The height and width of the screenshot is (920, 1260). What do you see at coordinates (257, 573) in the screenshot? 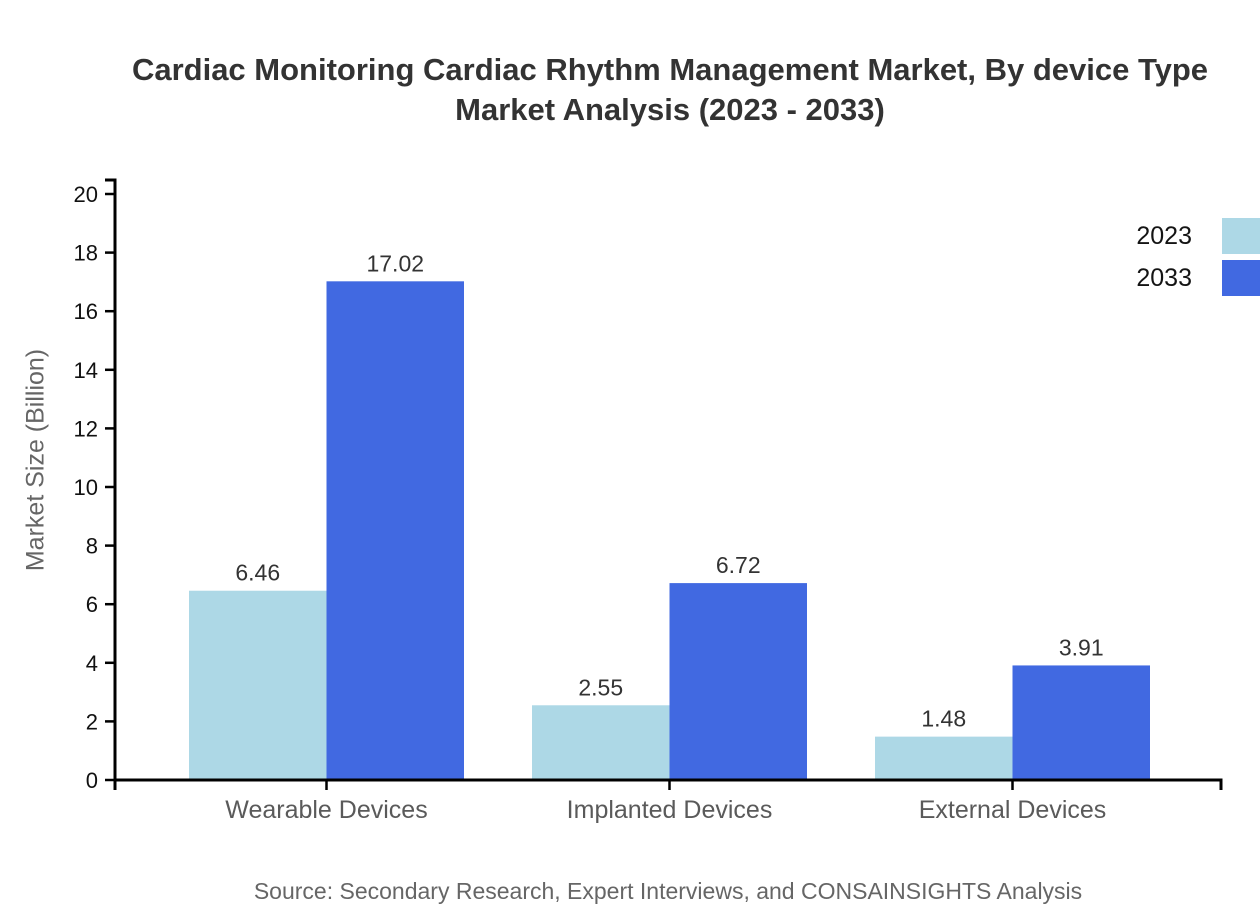
I see `bar-value-label: 6.46` at bounding box center [257, 573].